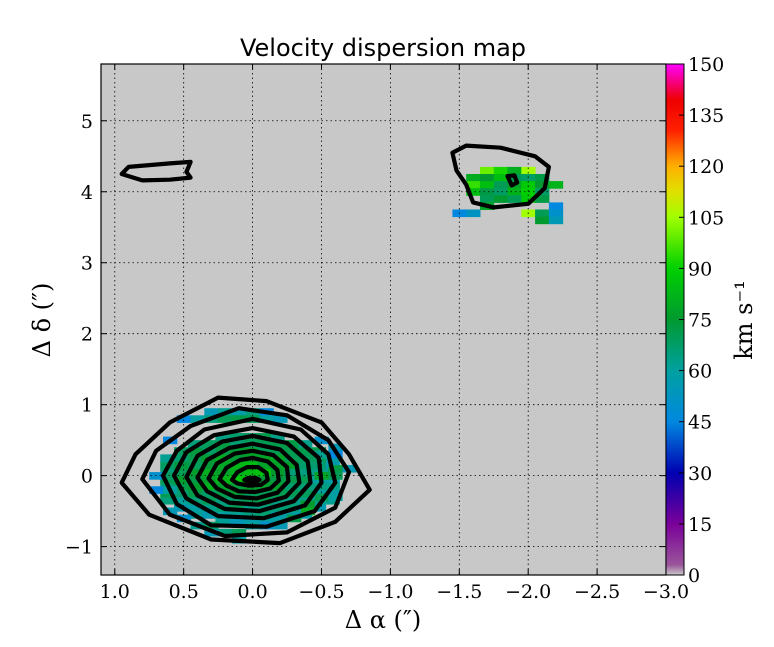  What do you see at coordinates (694, 576) in the screenshot?
I see `colorbar-tick-label: 0` at bounding box center [694, 576].